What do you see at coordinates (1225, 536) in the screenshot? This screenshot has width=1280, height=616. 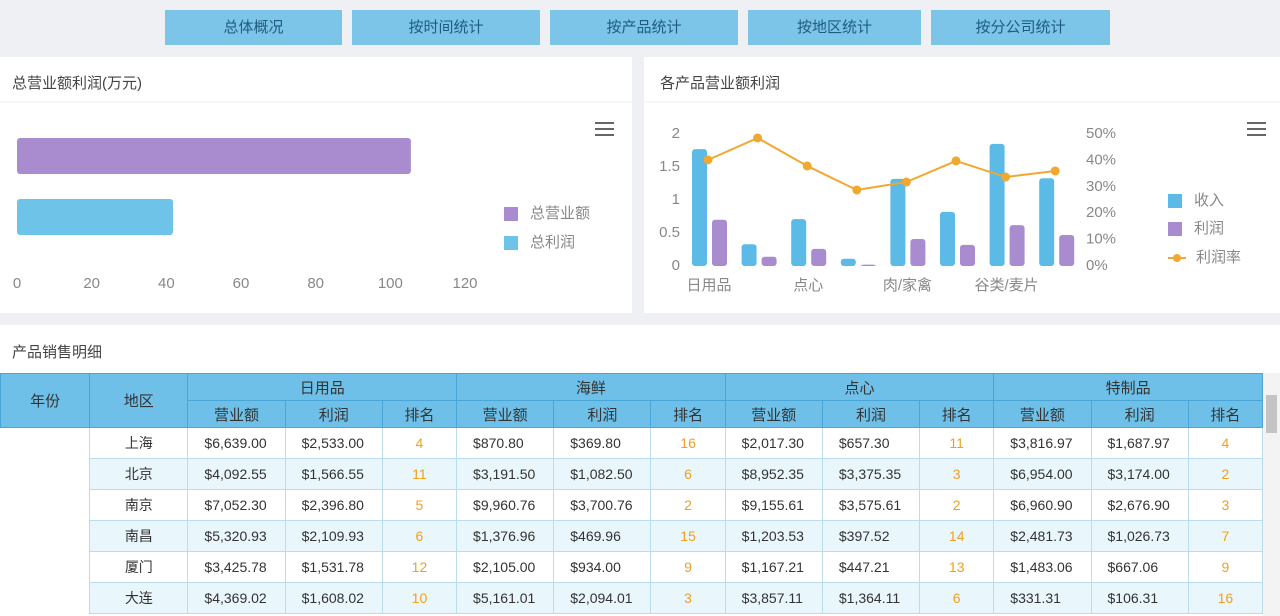 I see `rank-cell: 7` at bounding box center [1225, 536].